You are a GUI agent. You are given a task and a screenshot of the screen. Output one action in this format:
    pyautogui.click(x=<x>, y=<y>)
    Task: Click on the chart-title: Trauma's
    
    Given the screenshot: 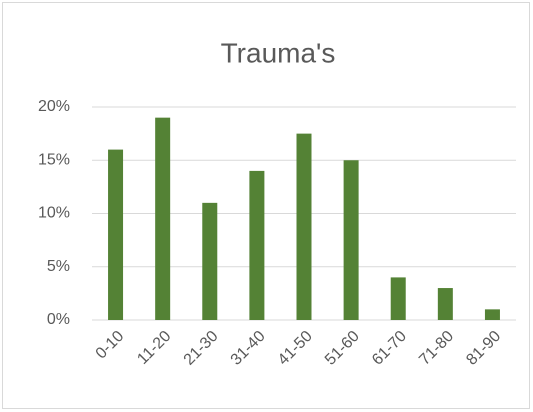 What is the action you would take?
    pyautogui.click(x=278, y=52)
    